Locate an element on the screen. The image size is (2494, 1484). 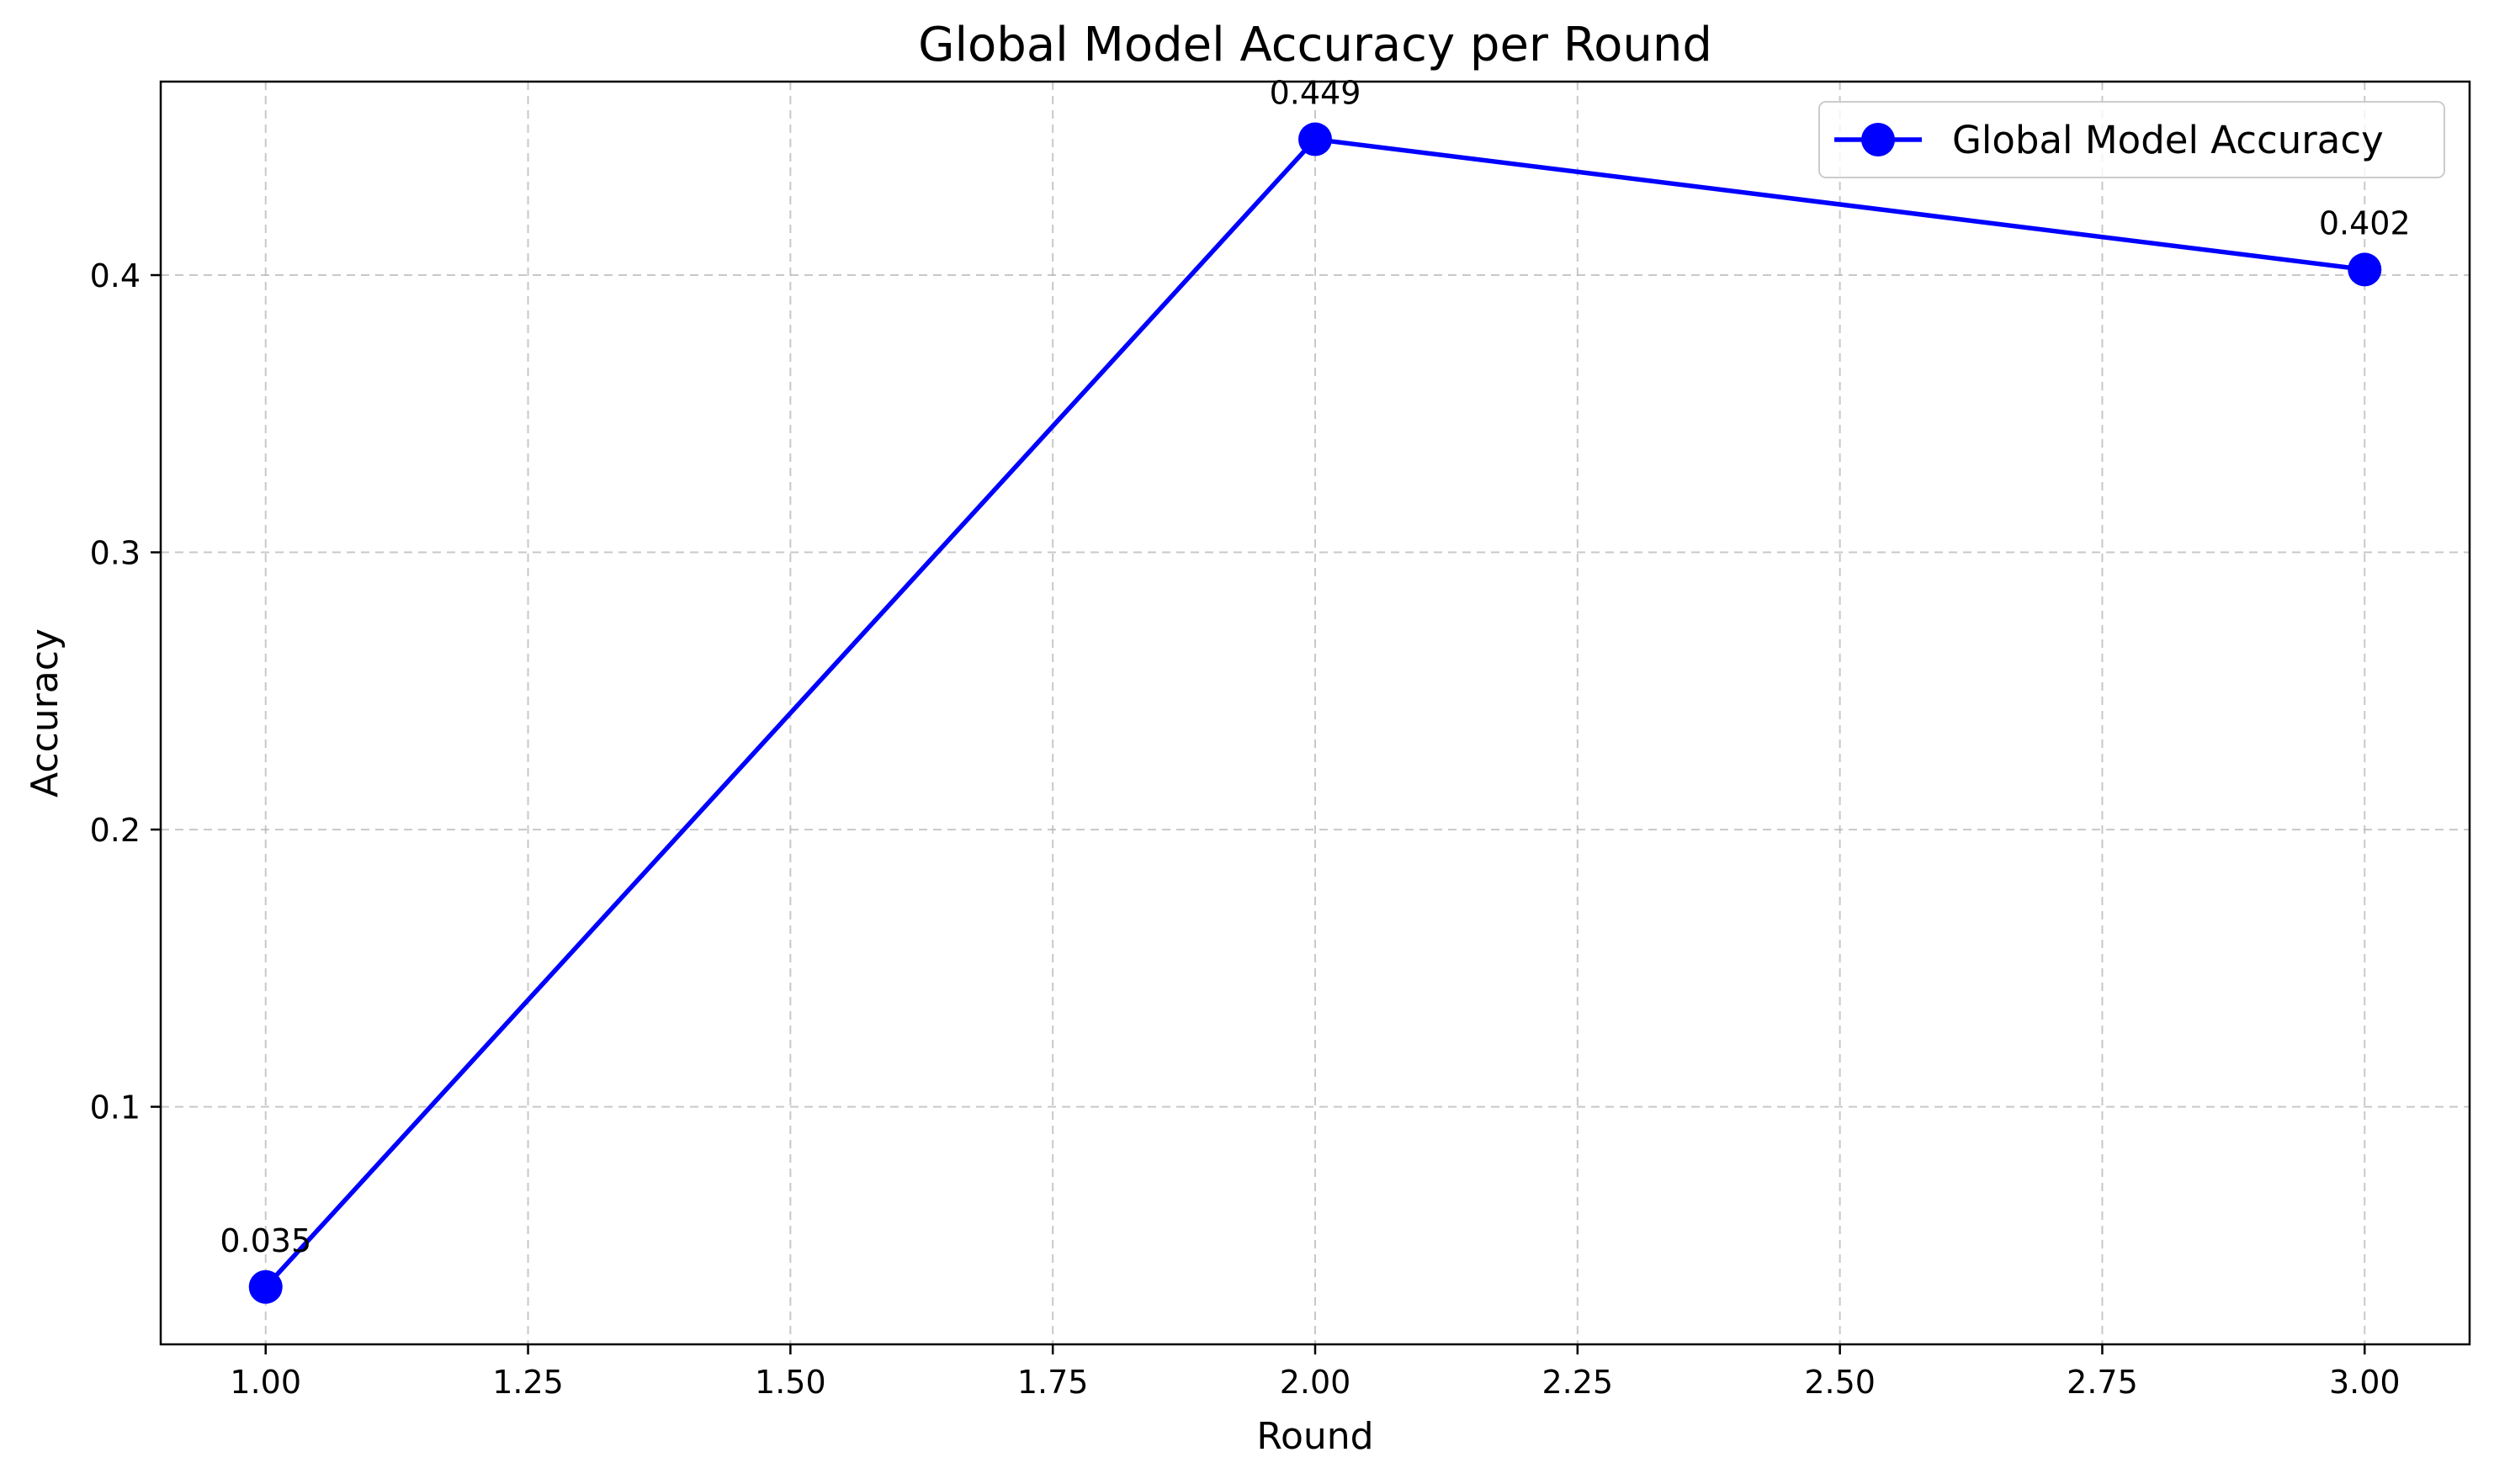
data-label: 0.402 is located at coordinates (2365, 222).